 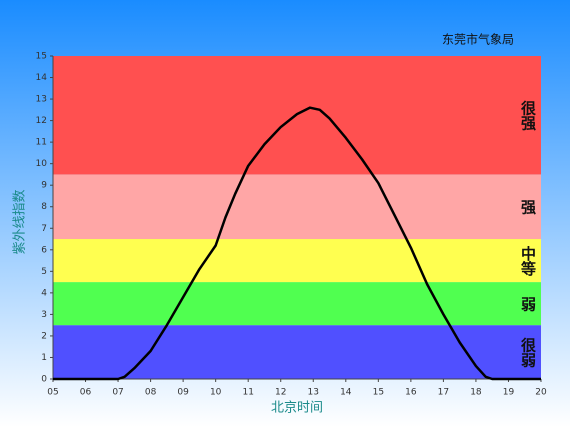 I want to click on y-tick-label: 15, so click(x=41, y=57).